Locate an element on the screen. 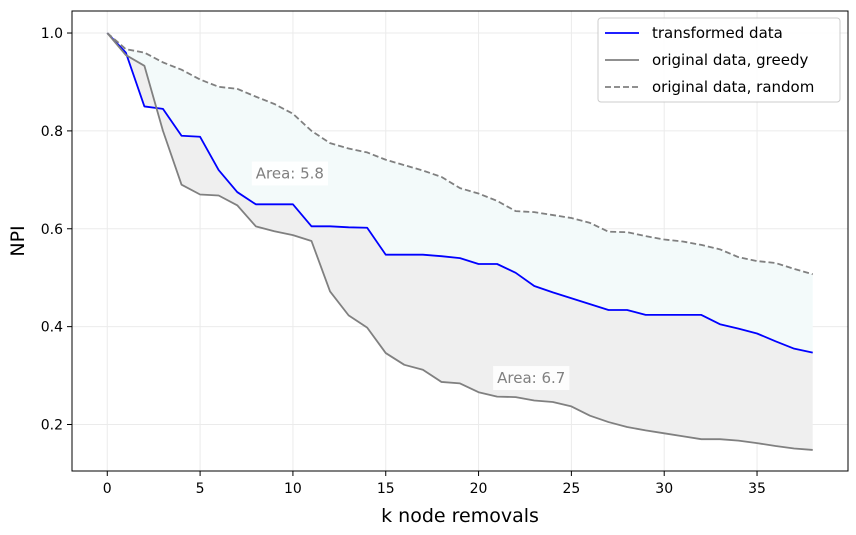 This screenshot has width=856, height=535. x-tick-label: 15 is located at coordinates (386, 489).